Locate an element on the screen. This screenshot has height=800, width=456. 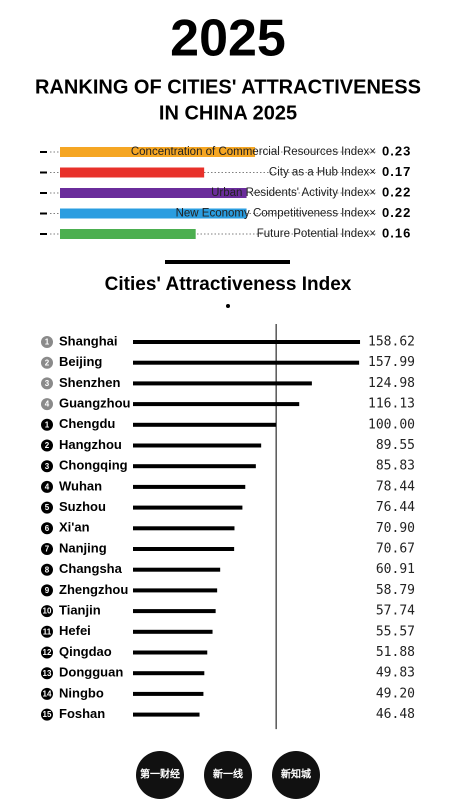
value-label: 89.55 is located at coordinates (395, 445).